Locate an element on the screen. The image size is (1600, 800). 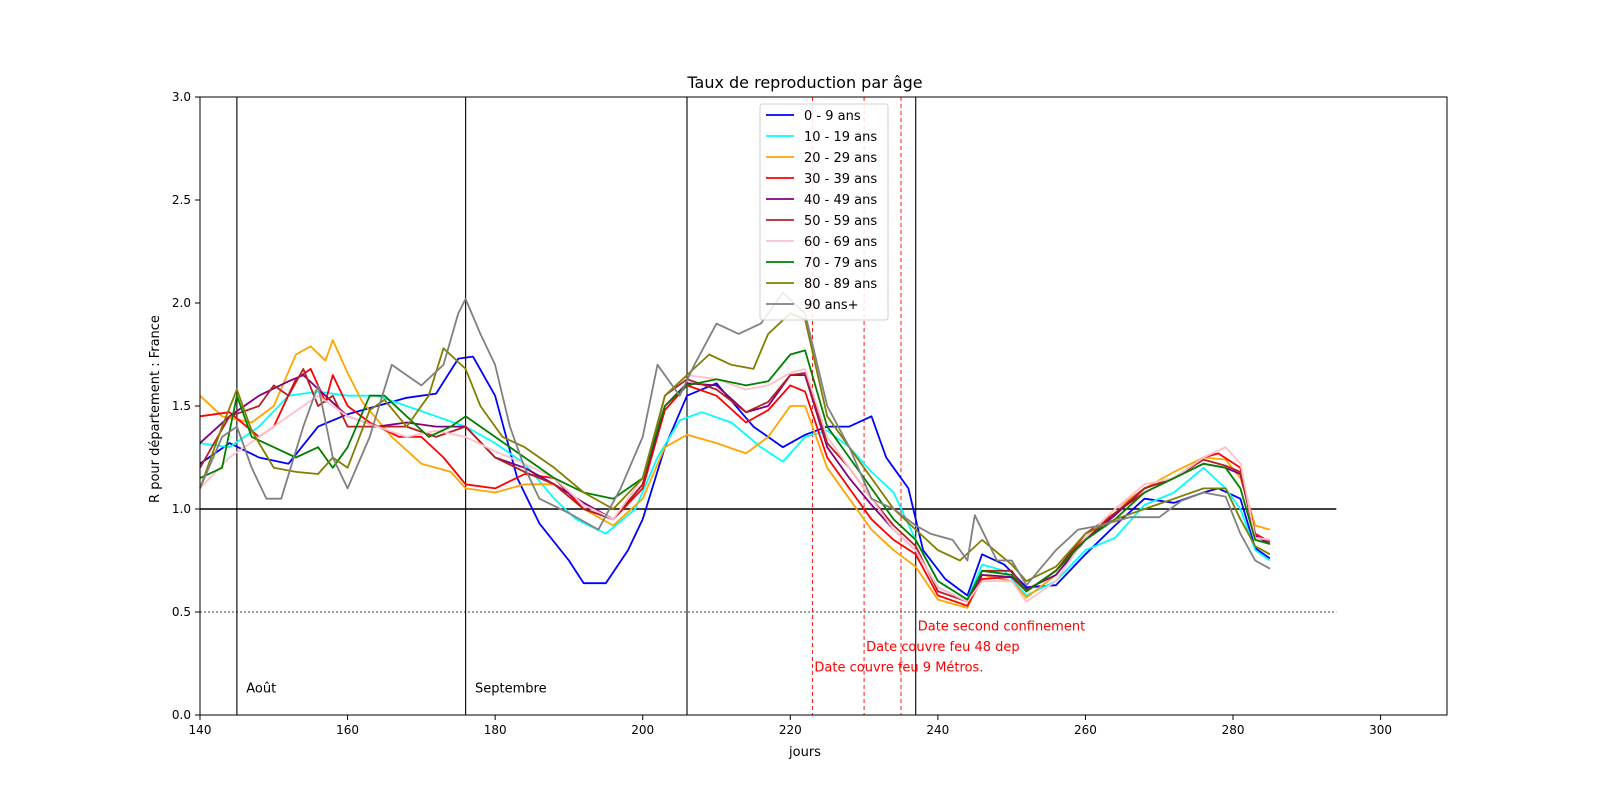
x-tick-label-2: 180 is located at coordinates (495, 730).